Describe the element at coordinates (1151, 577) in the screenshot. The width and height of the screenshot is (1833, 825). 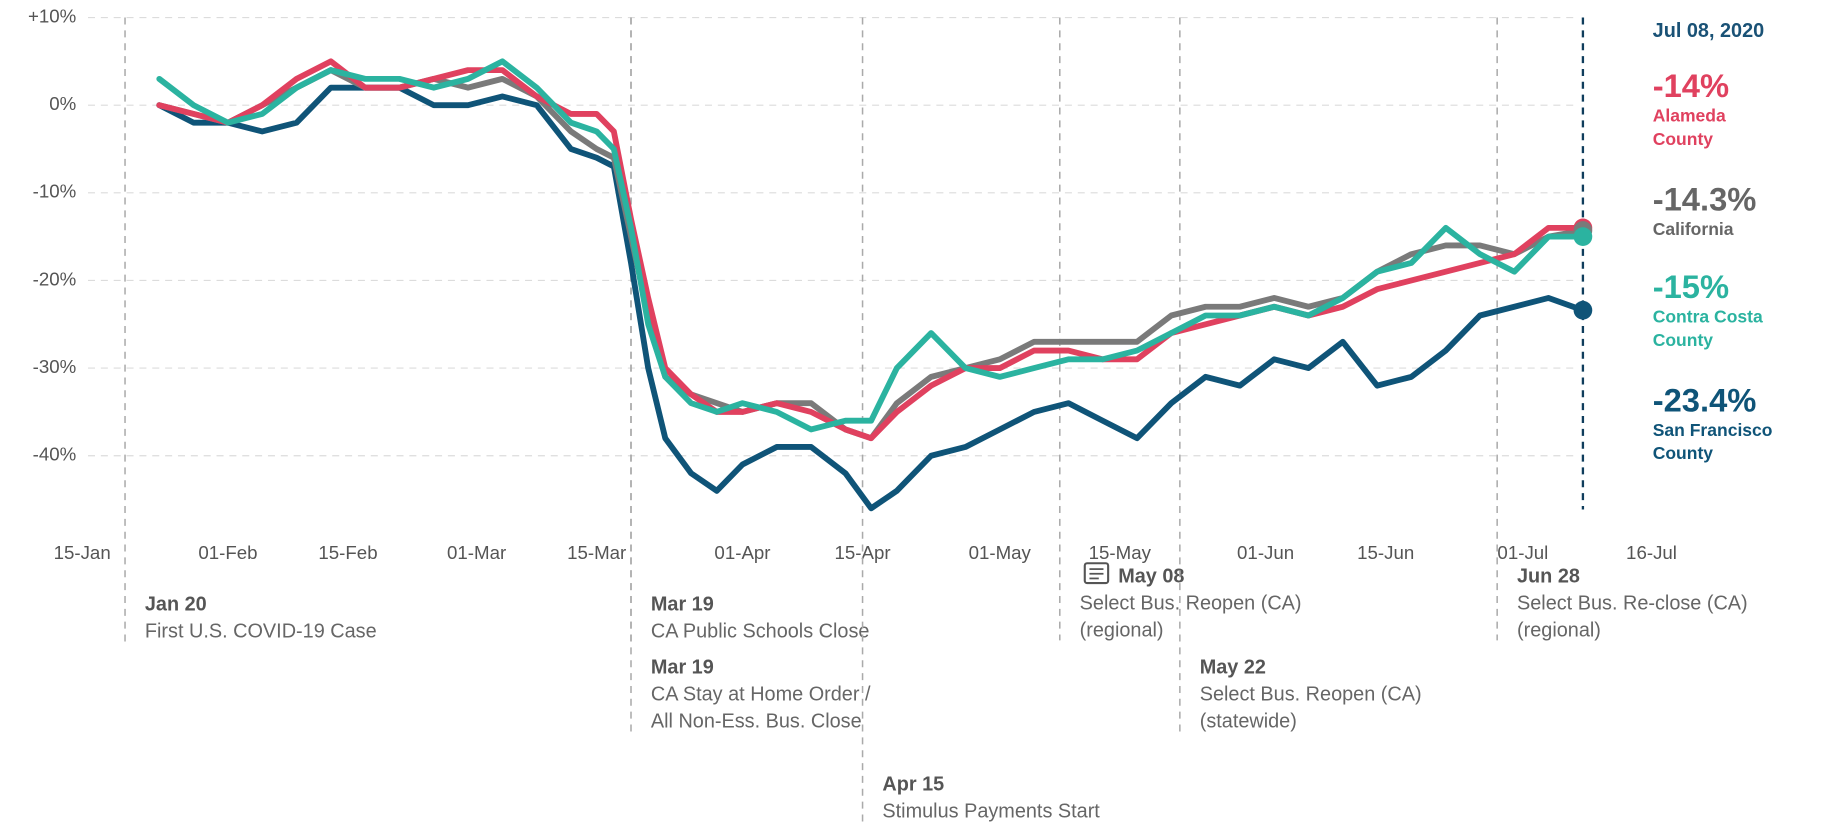
I see `annotation-date: May 08` at that location.